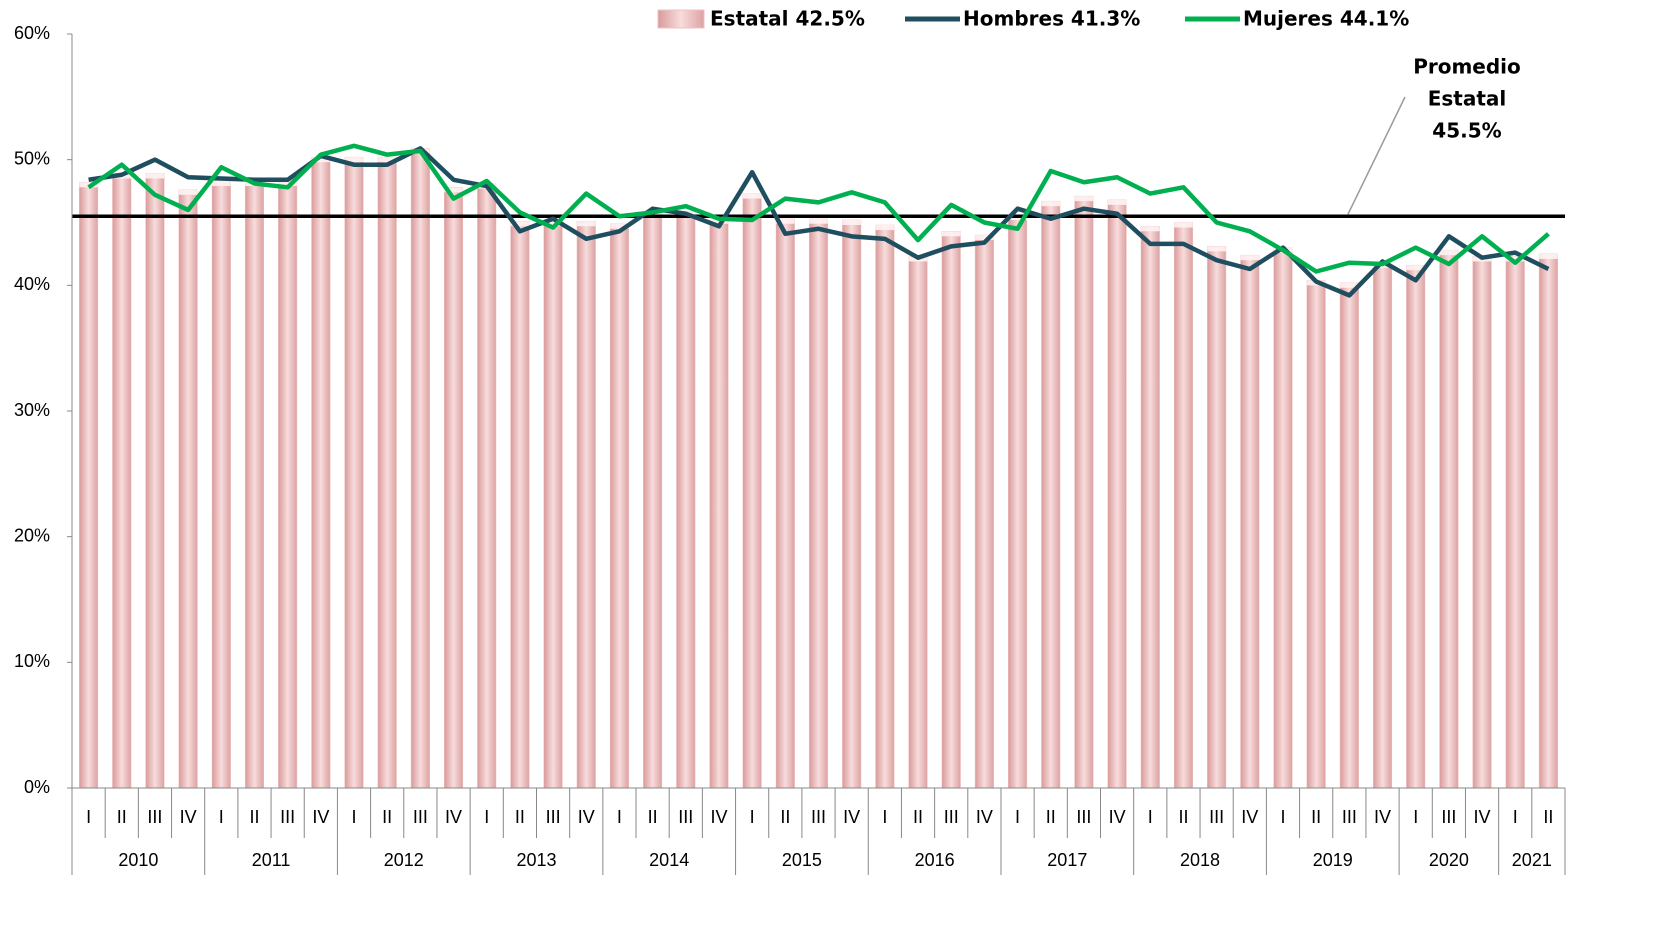 This screenshot has width=1660, height=925. I want to click on series-line, so click(818, 208).